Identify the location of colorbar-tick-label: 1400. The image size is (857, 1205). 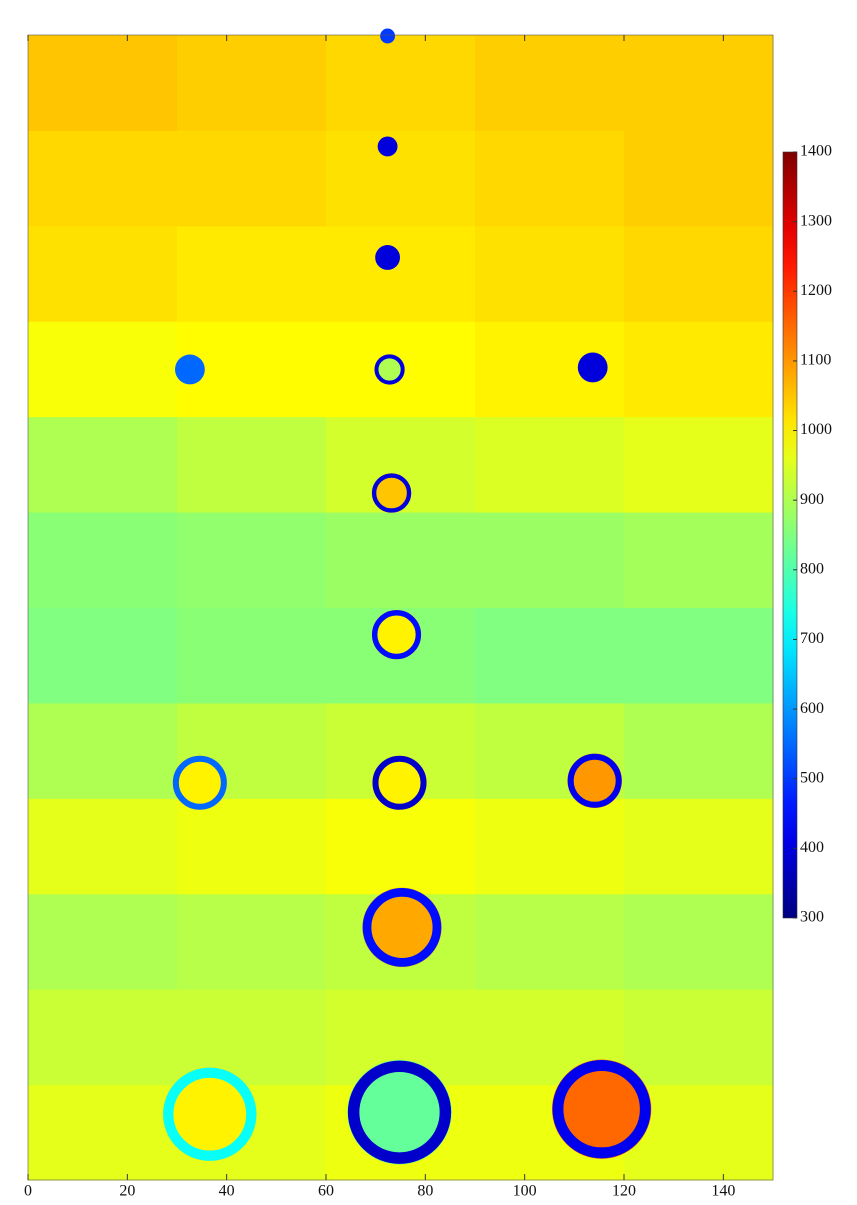
(816, 151).